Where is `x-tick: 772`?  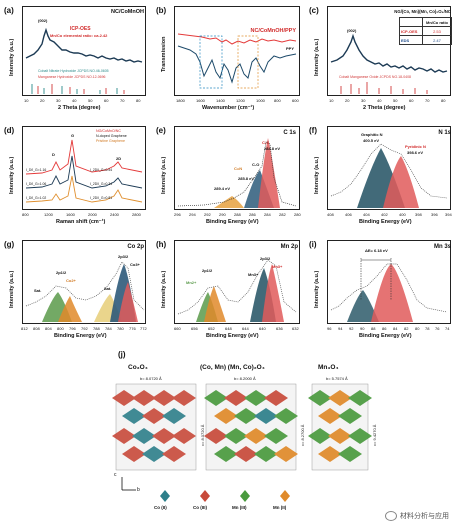
x-tick: 772 is located at coordinates (143, 328).